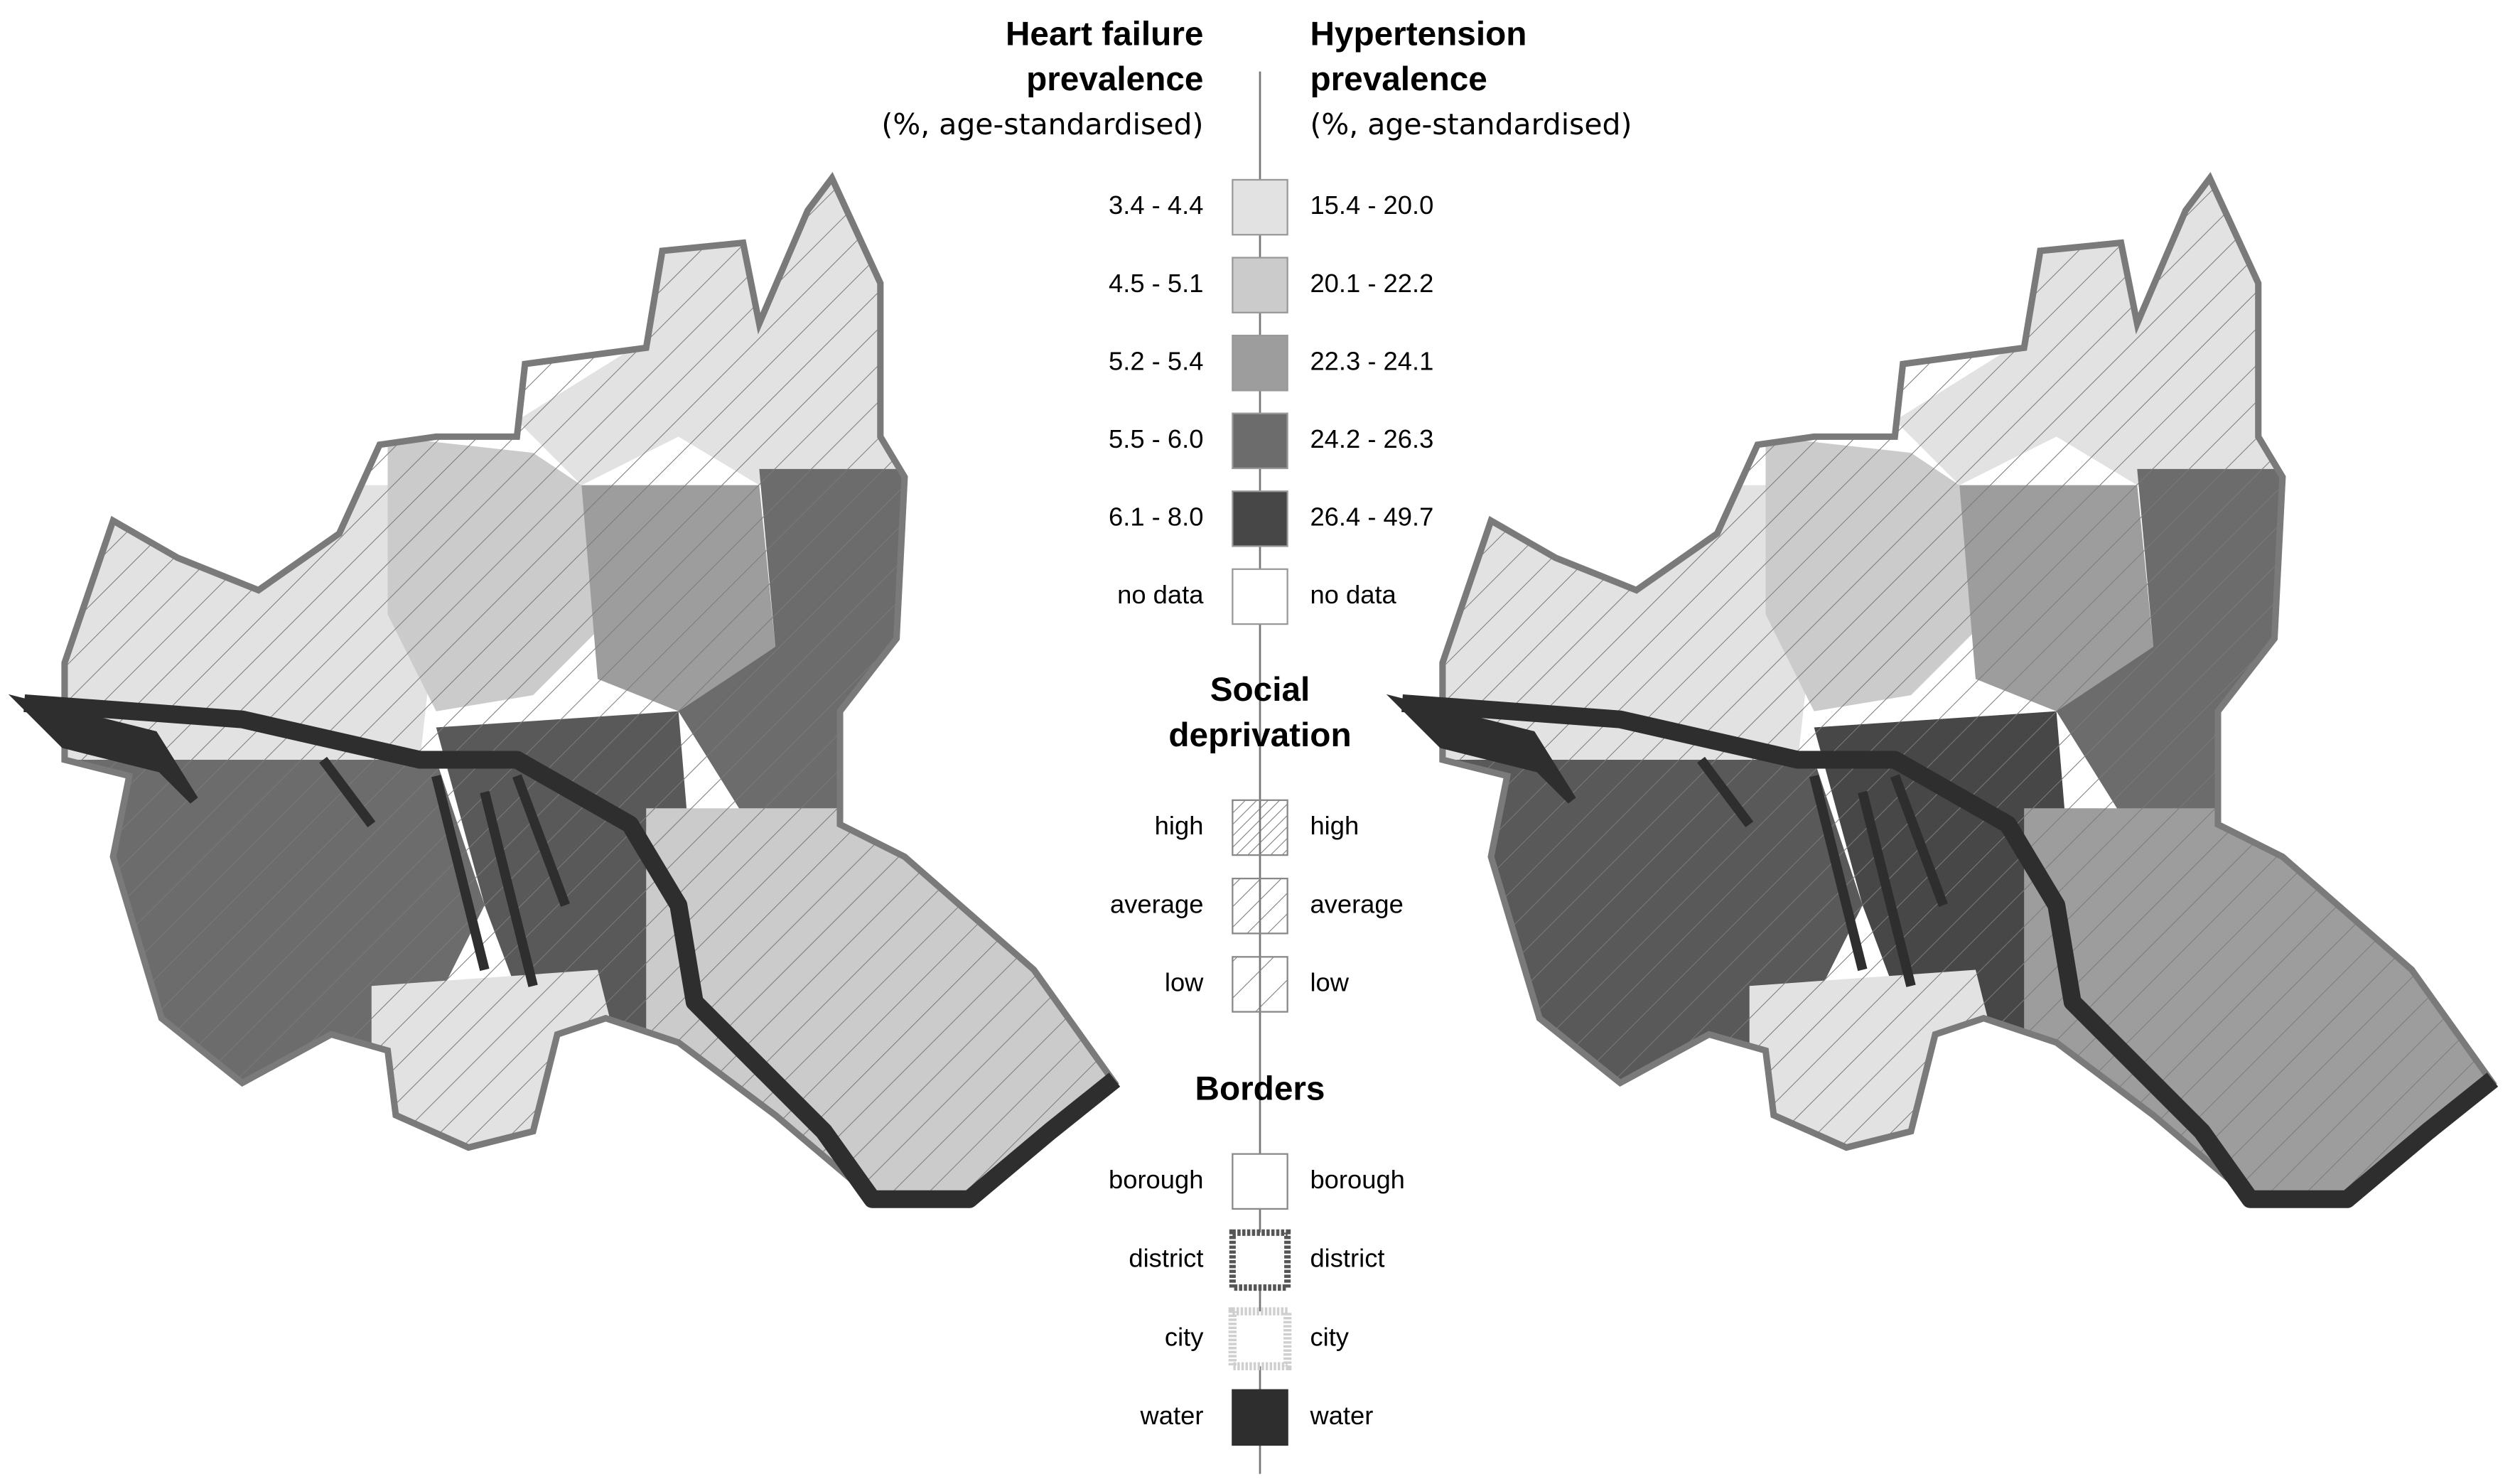  Describe the element at coordinates (1372, 517) in the screenshot. I see `legend-label: 26.4 - 49.7` at that location.